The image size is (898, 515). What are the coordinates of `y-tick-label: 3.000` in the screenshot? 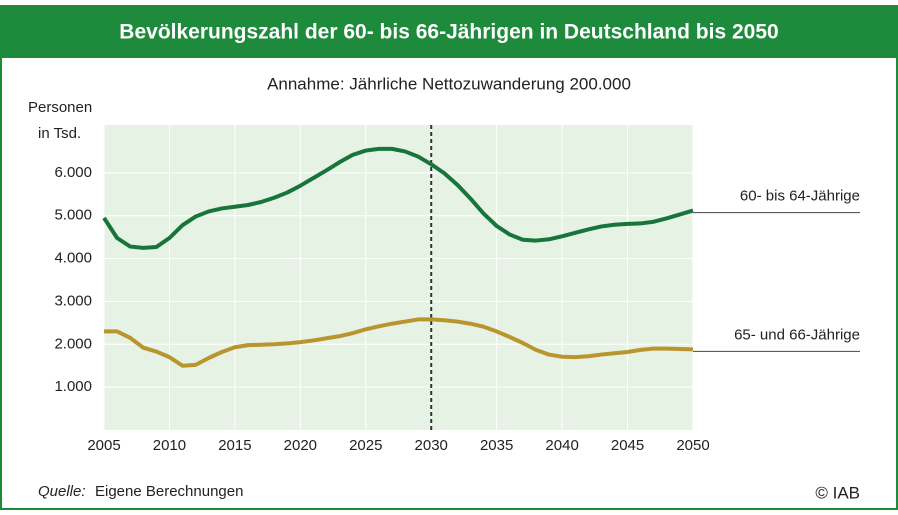 It's located at (73, 300).